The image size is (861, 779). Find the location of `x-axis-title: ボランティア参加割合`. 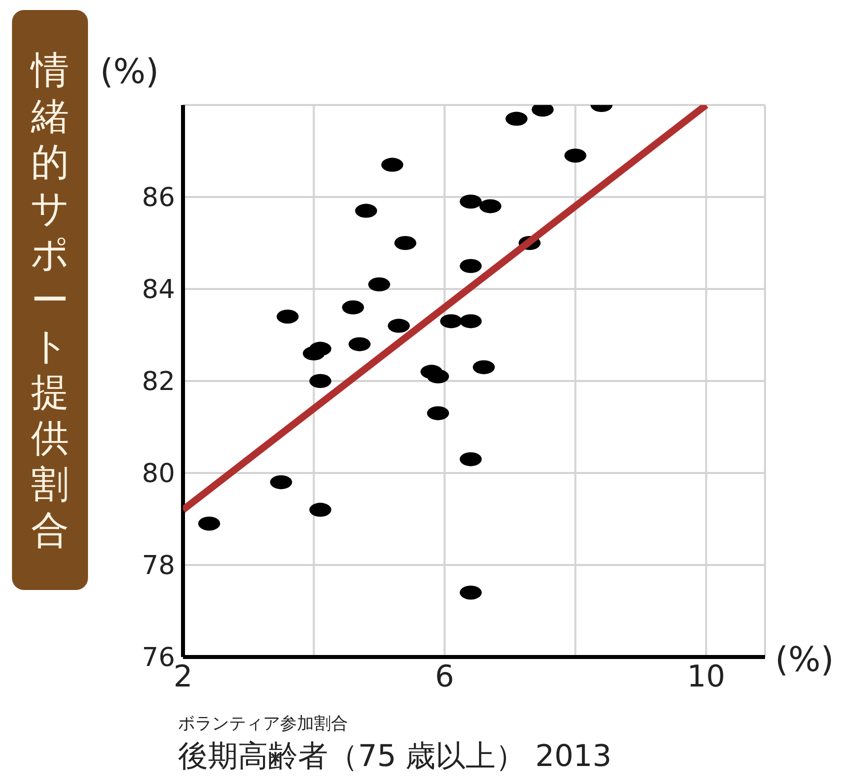

x-axis-title: ボランティア参加割合 is located at coordinates (263, 724).